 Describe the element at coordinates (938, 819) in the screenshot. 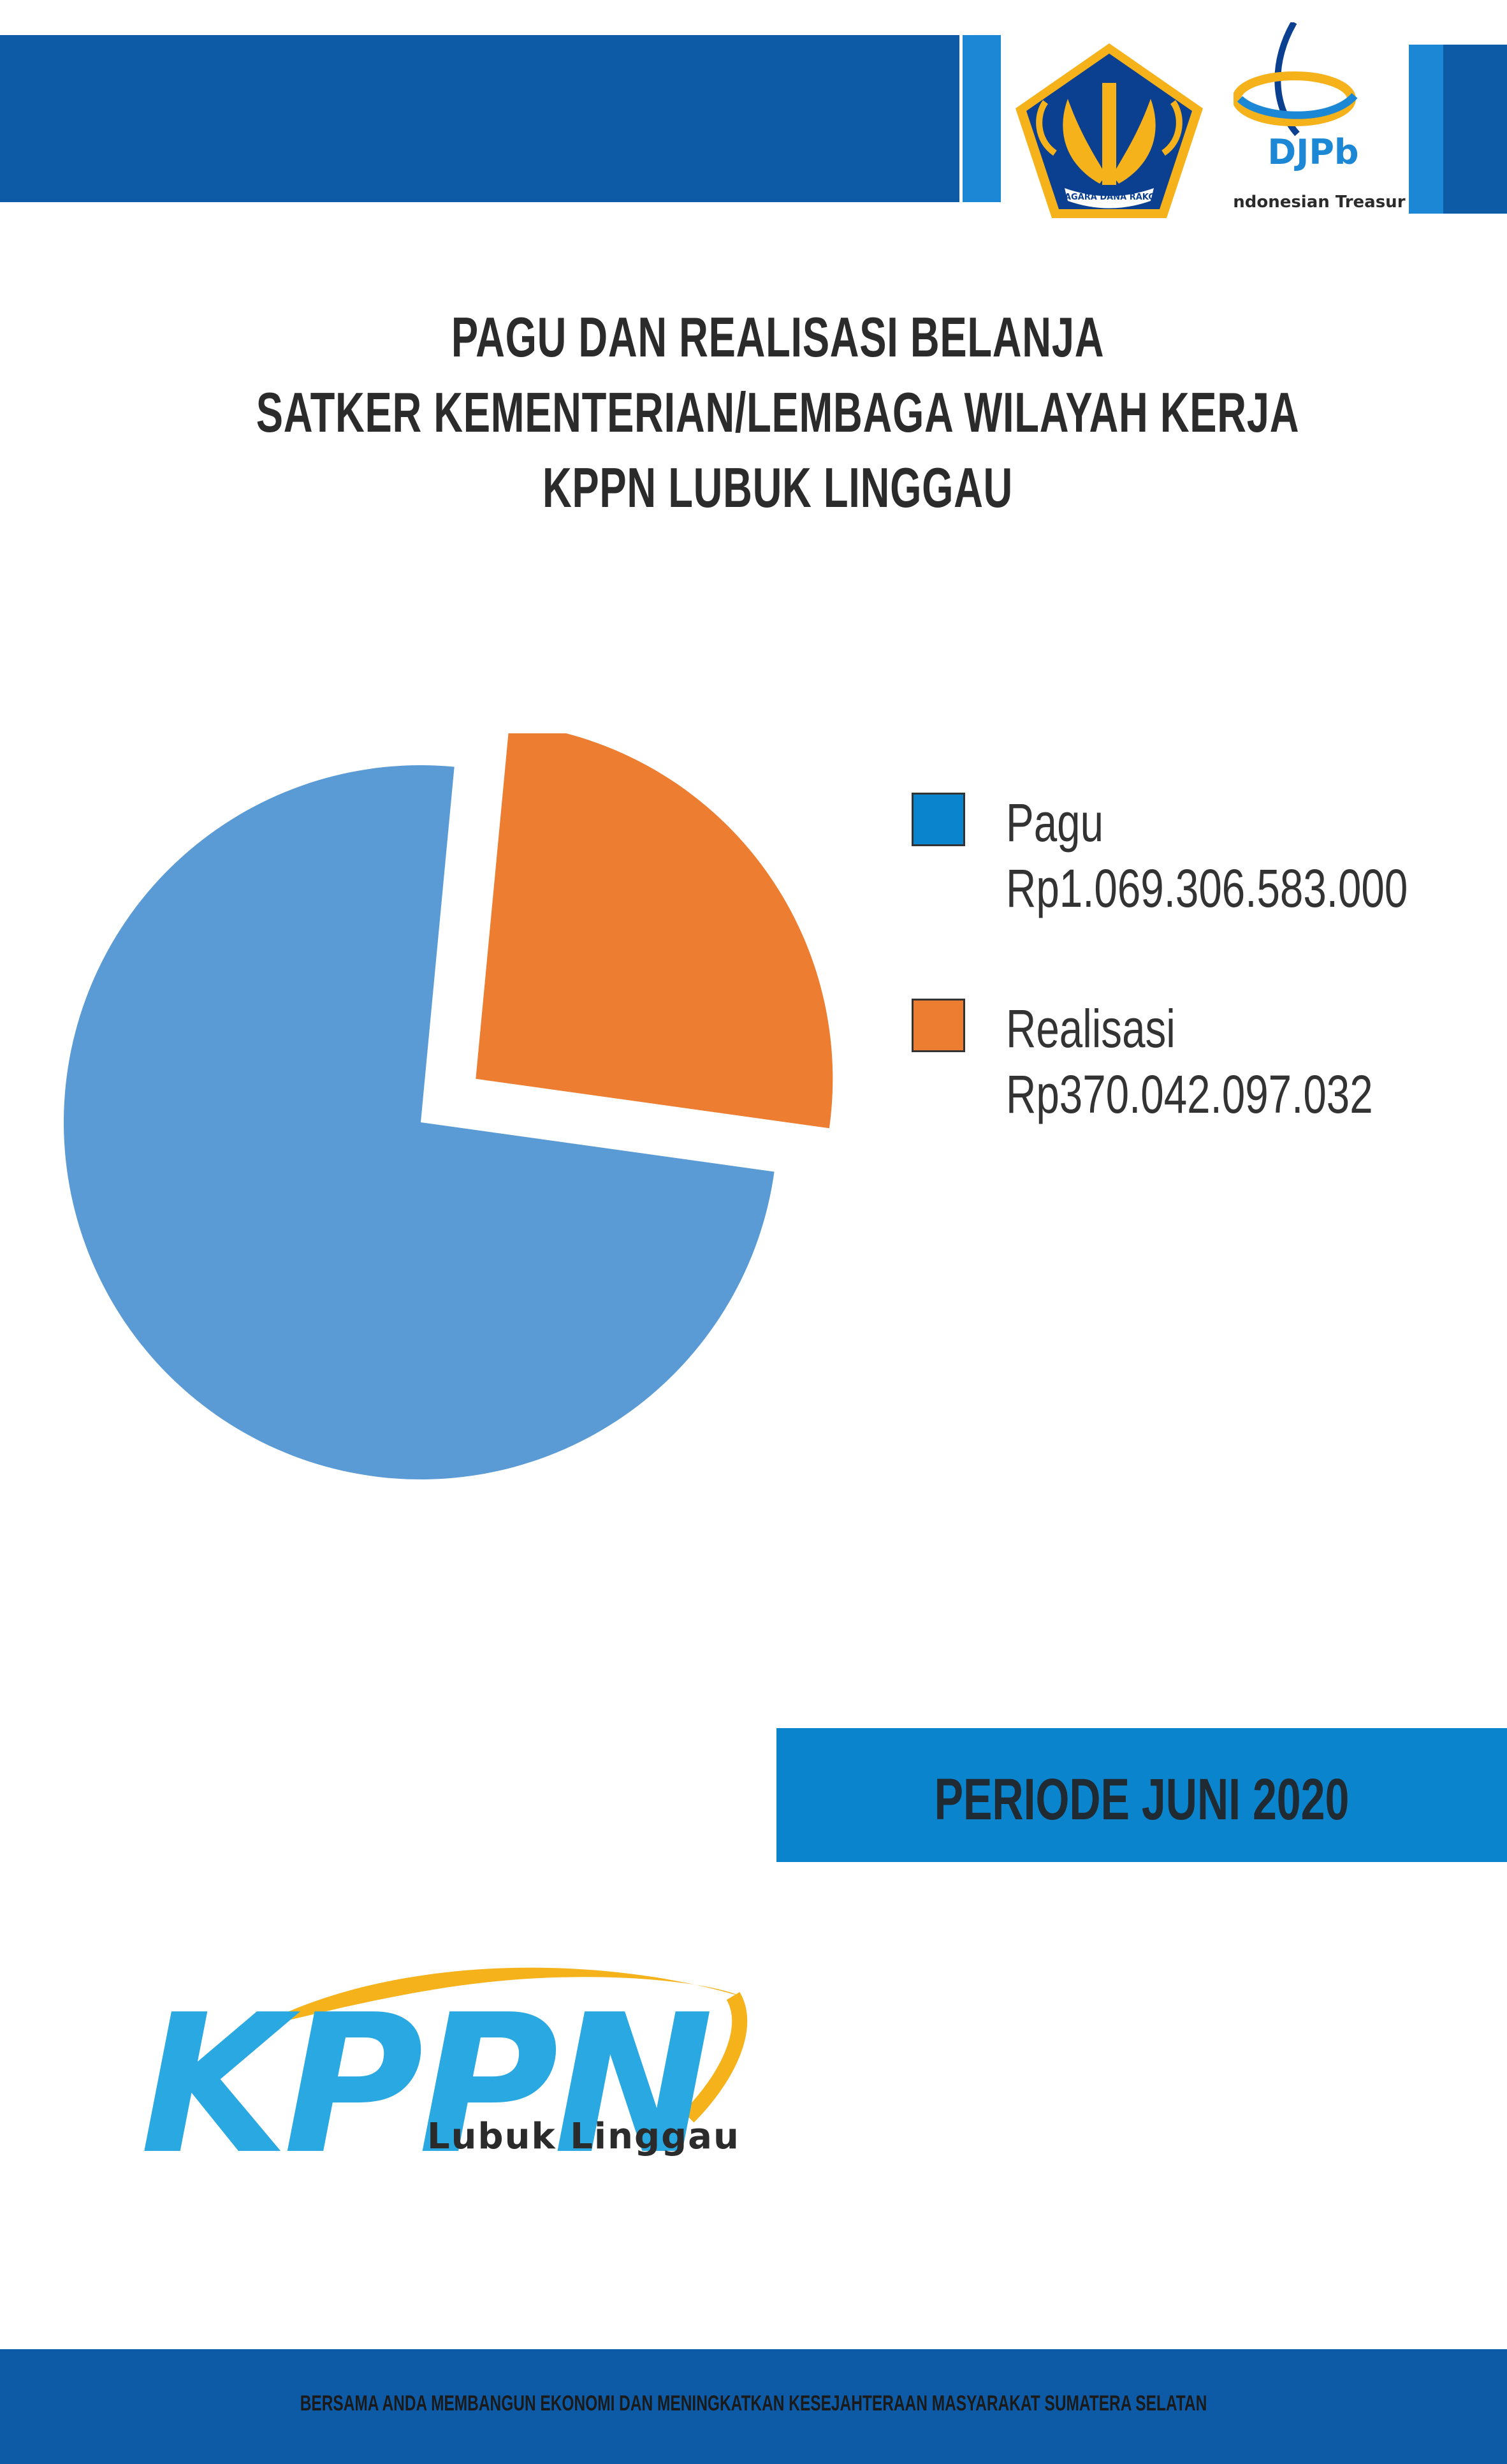

I see `legend-swatch-pagu` at that location.